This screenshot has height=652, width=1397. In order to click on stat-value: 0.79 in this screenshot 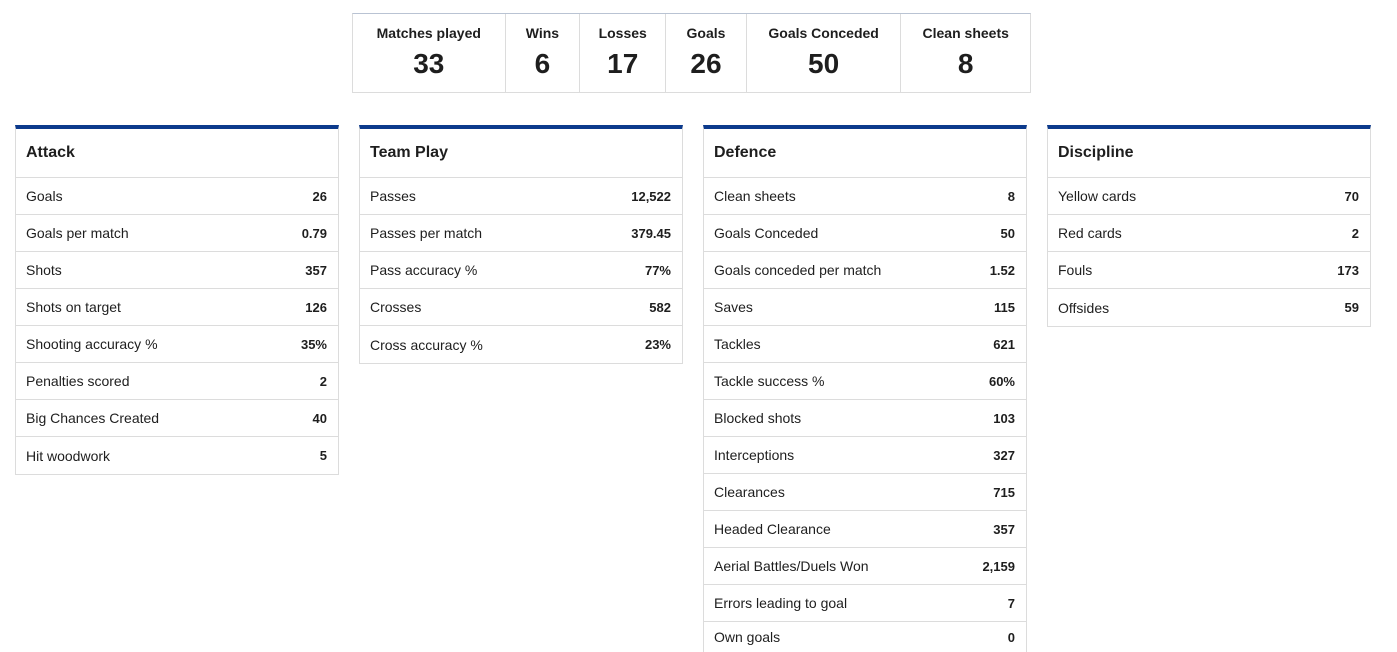, I will do `click(314, 233)`.